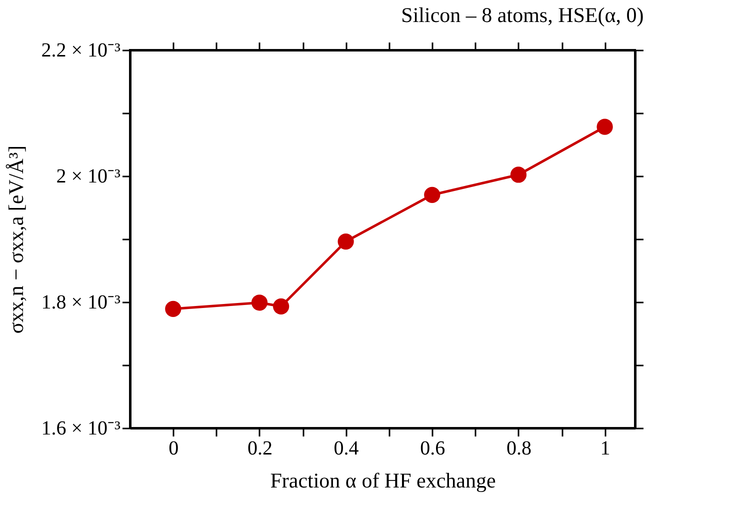 Image resolution: width=731 pixels, height=525 pixels. I want to click on x-tick-label: 0.4, so click(346, 449).